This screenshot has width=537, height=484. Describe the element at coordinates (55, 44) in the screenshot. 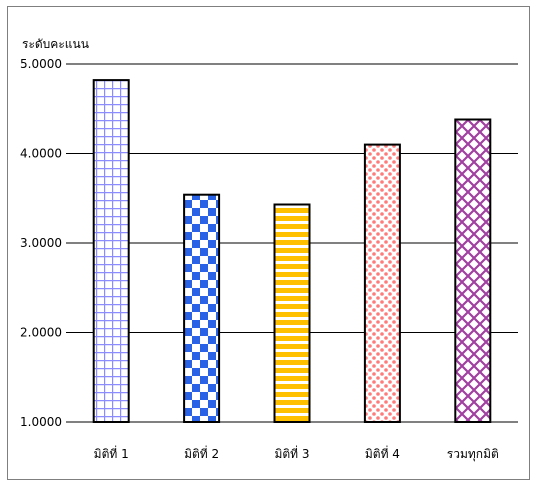

I see `y-axis-label: ระดับคะแนน` at that location.